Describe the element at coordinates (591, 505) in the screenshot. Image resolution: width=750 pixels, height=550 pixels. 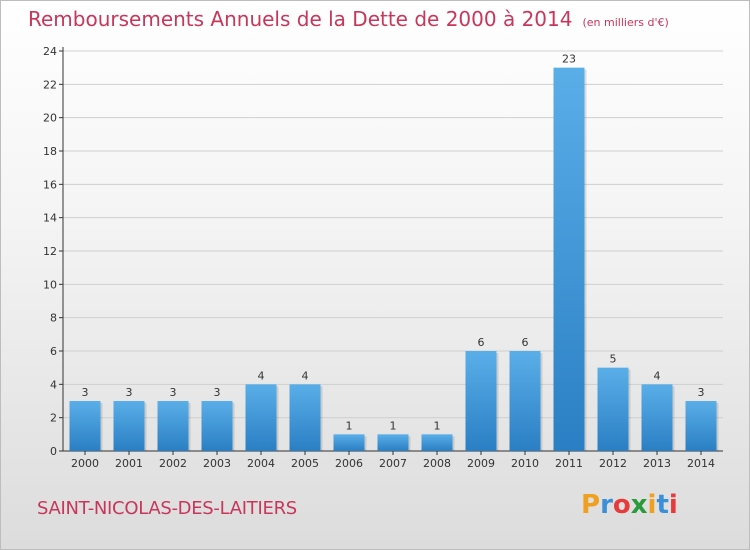
I see `logo-letter: P` at that location.